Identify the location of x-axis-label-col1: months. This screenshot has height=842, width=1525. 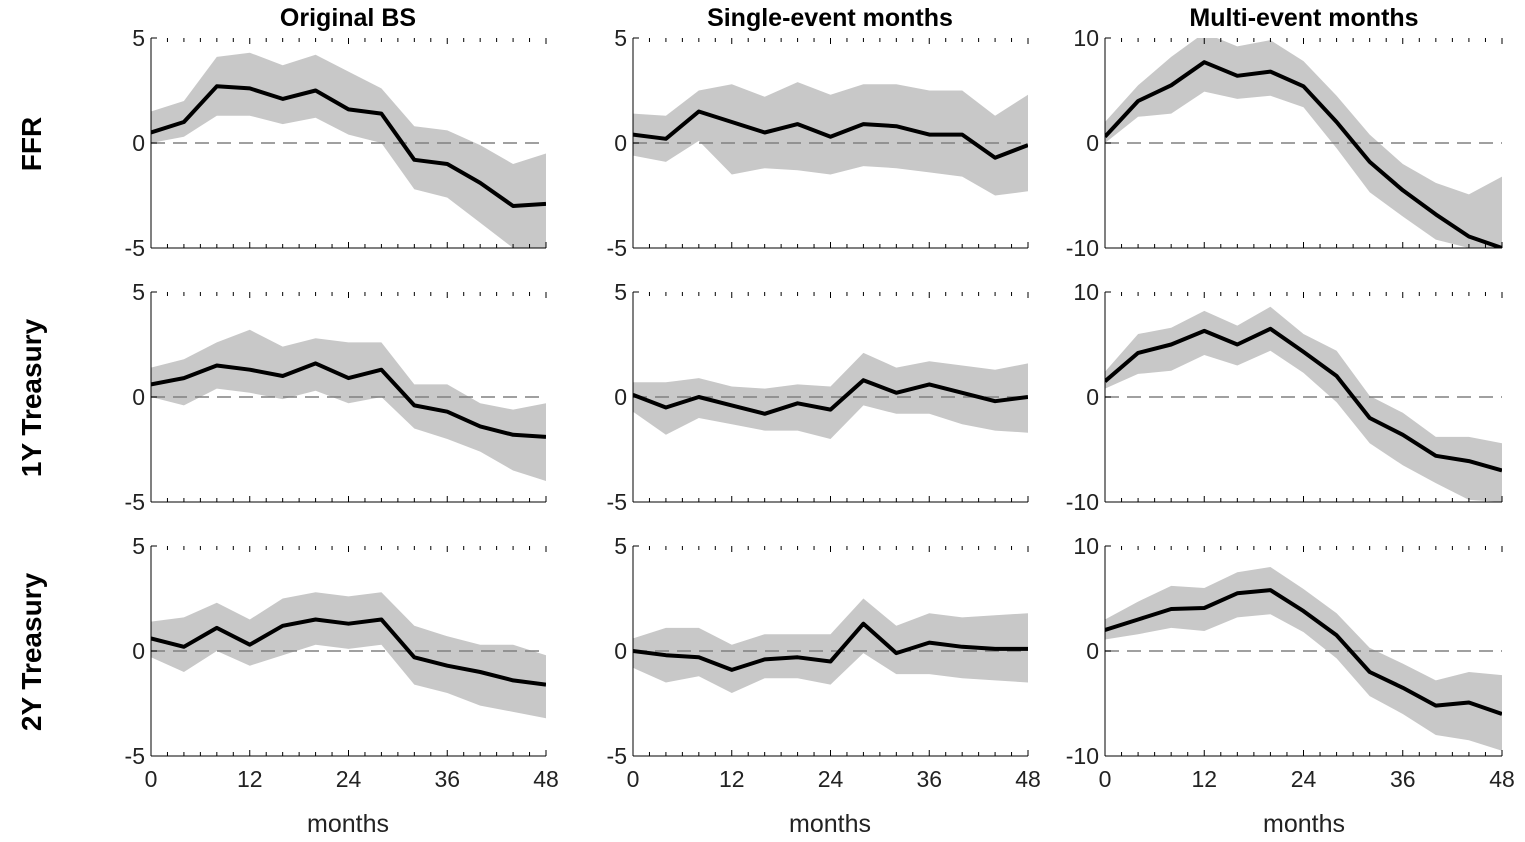
(348, 824).